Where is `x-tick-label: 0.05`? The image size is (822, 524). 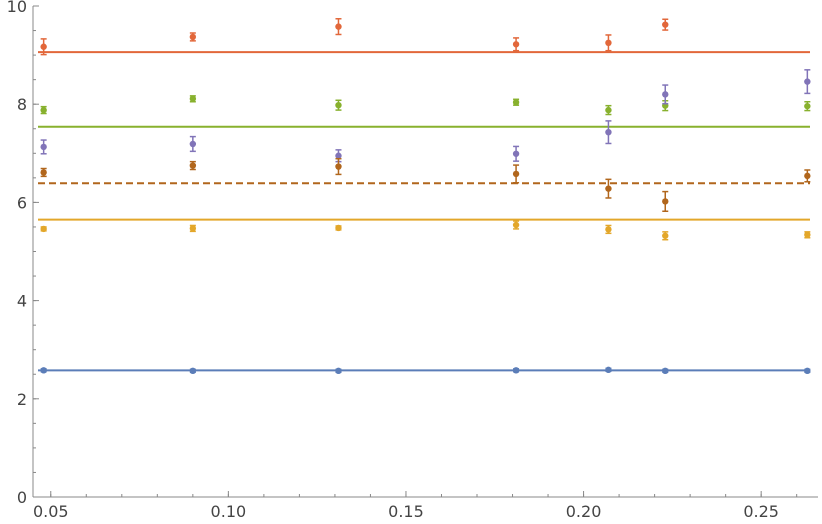 x-tick-label: 0.05 is located at coordinates (51, 511).